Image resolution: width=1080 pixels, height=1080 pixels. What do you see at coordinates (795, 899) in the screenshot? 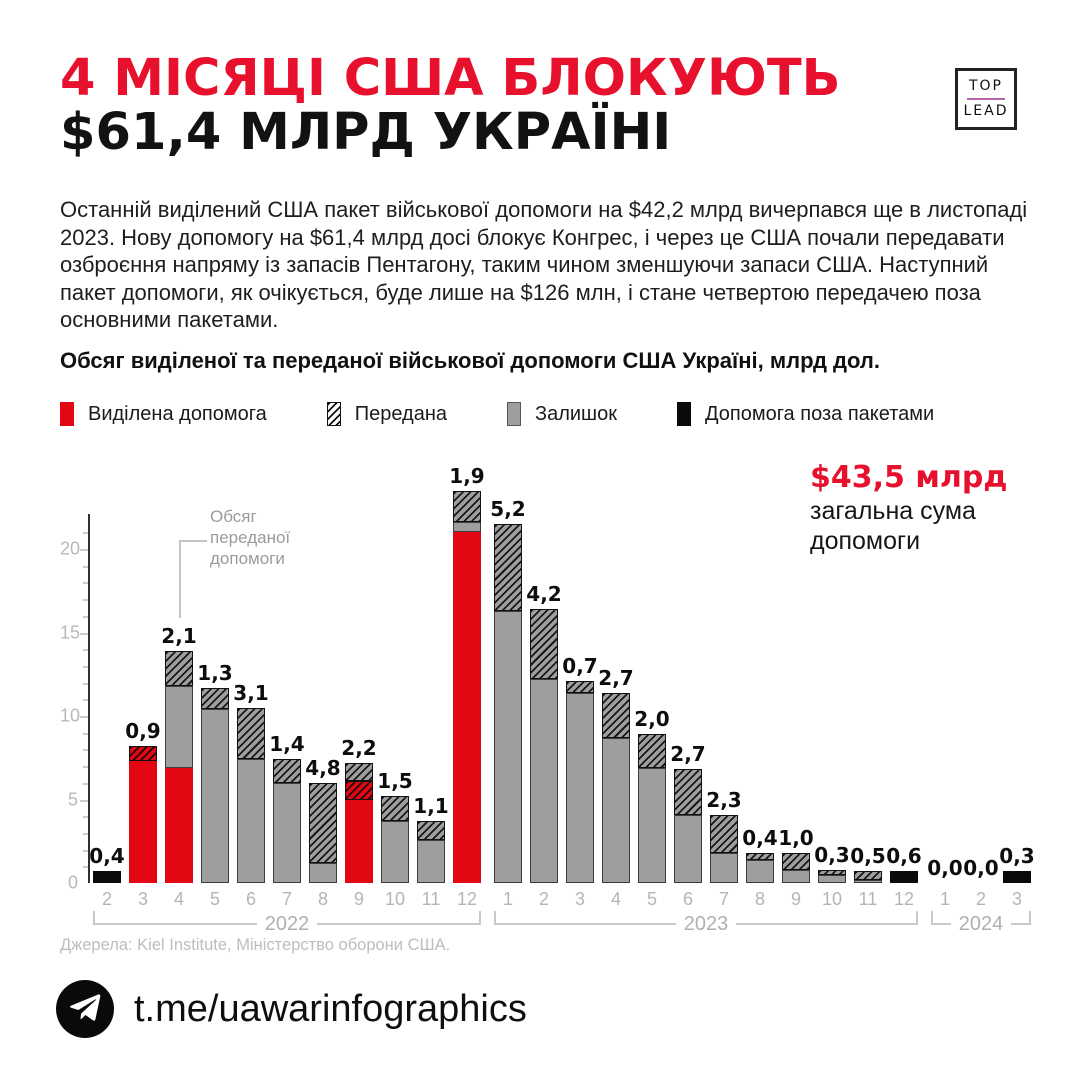
I see `month-label-2023-9: 9` at bounding box center [795, 899].